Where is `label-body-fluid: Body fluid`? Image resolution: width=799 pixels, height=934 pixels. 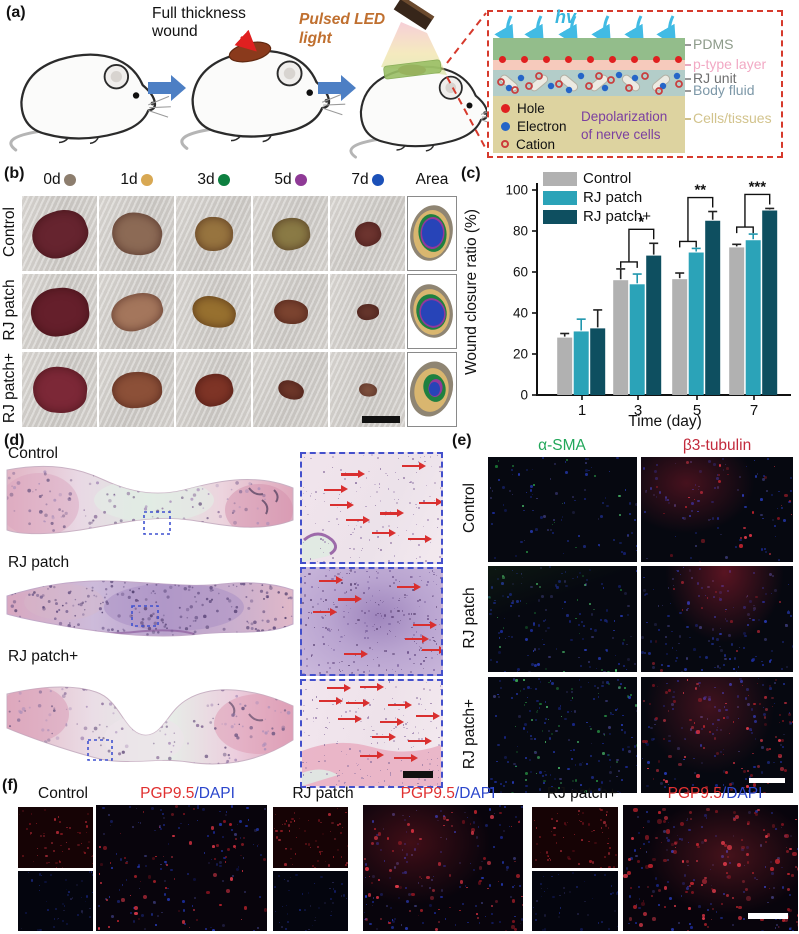 label-body-fluid: Body fluid is located at coordinates (724, 90).